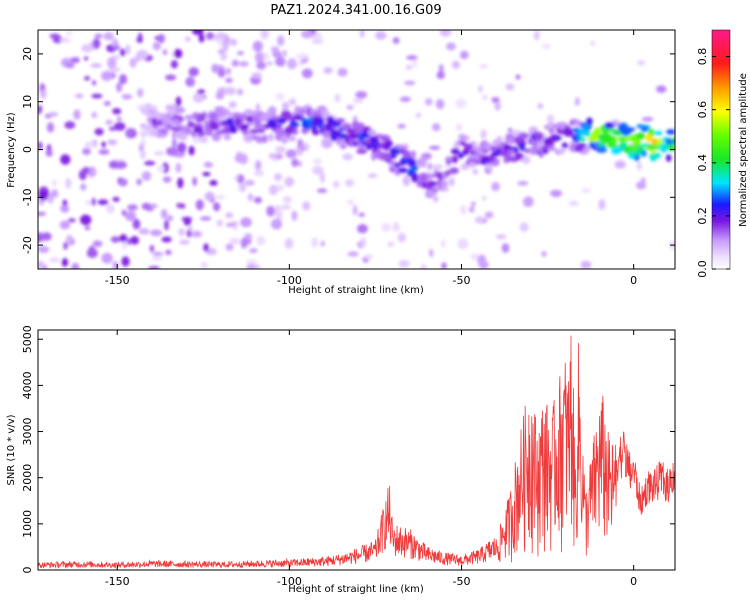 The width and height of the screenshot is (750, 604). I want to click on y-tick-label: 20, so click(27, 54).